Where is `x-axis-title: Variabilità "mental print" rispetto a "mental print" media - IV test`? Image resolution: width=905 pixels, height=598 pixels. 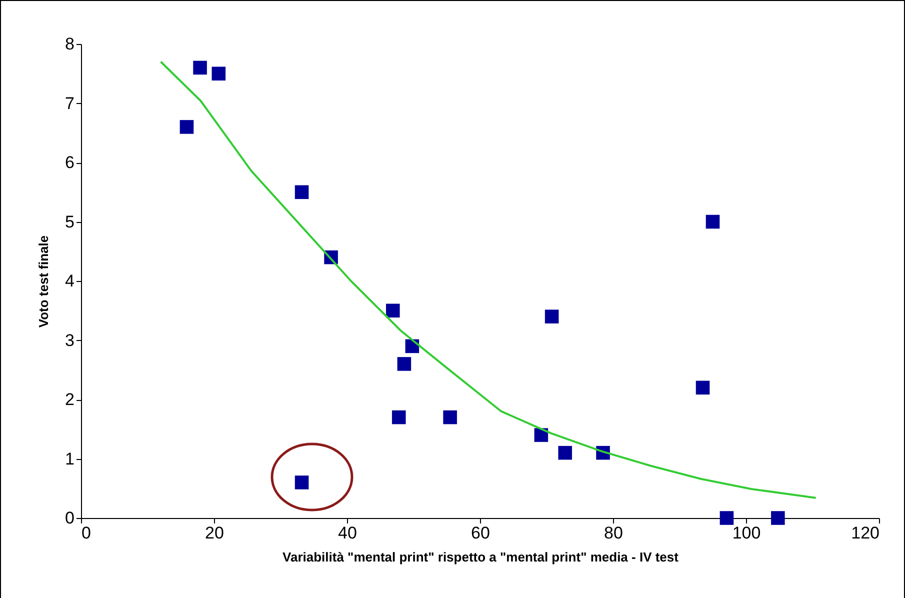
x-axis-title: Variabilità "mental print" rispetto a "mental print" media - IV test is located at coordinates (481, 557).